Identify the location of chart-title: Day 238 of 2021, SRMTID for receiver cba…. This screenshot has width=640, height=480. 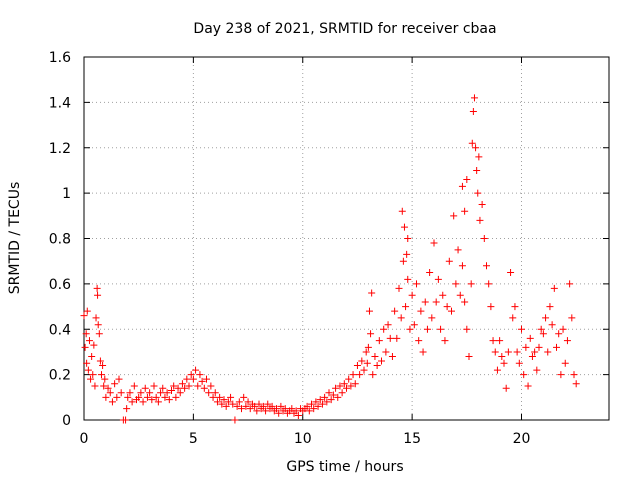
(344, 29).